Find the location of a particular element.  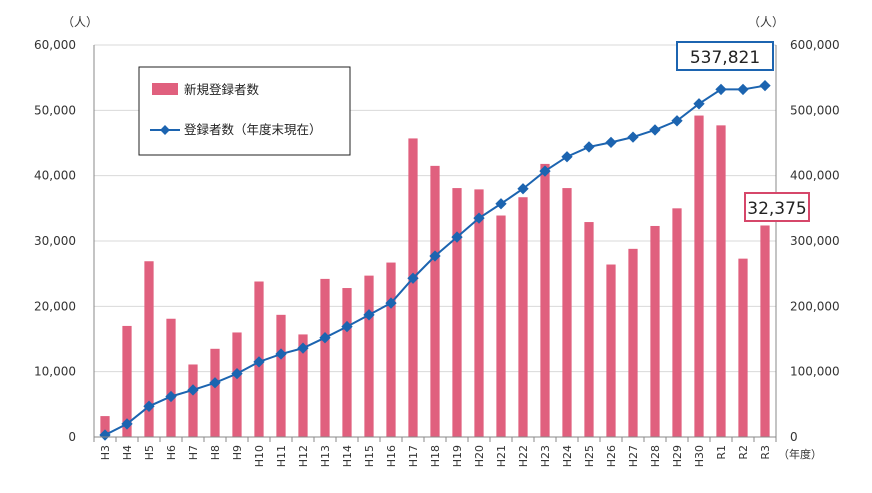

left-tick-label: 0 is located at coordinates (72, 437).